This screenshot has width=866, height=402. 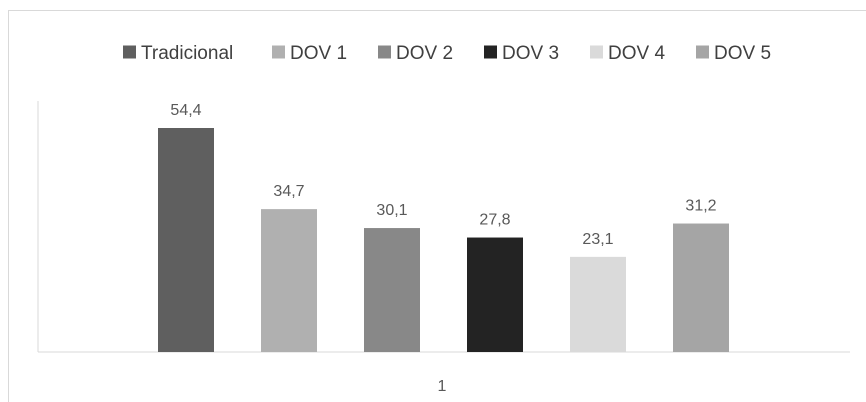 What do you see at coordinates (700, 206) in the screenshot?
I see `data-label-dov-5: 31,2` at bounding box center [700, 206].